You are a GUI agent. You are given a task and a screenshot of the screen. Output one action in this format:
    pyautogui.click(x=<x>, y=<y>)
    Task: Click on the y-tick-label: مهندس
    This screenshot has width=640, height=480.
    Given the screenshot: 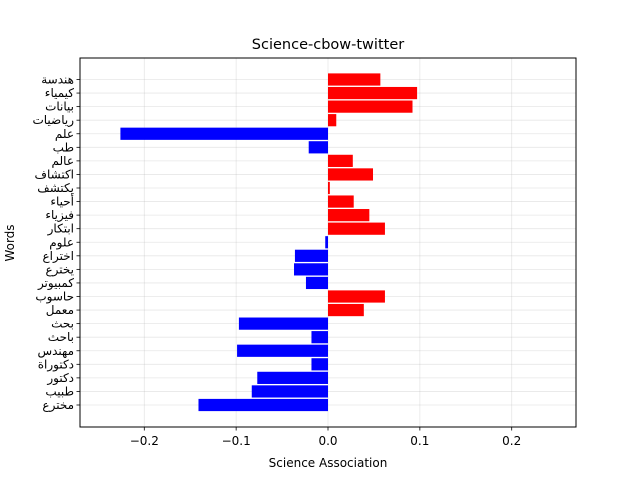 What is the action you would take?
    pyautogui.click(x=55, y=351)
    